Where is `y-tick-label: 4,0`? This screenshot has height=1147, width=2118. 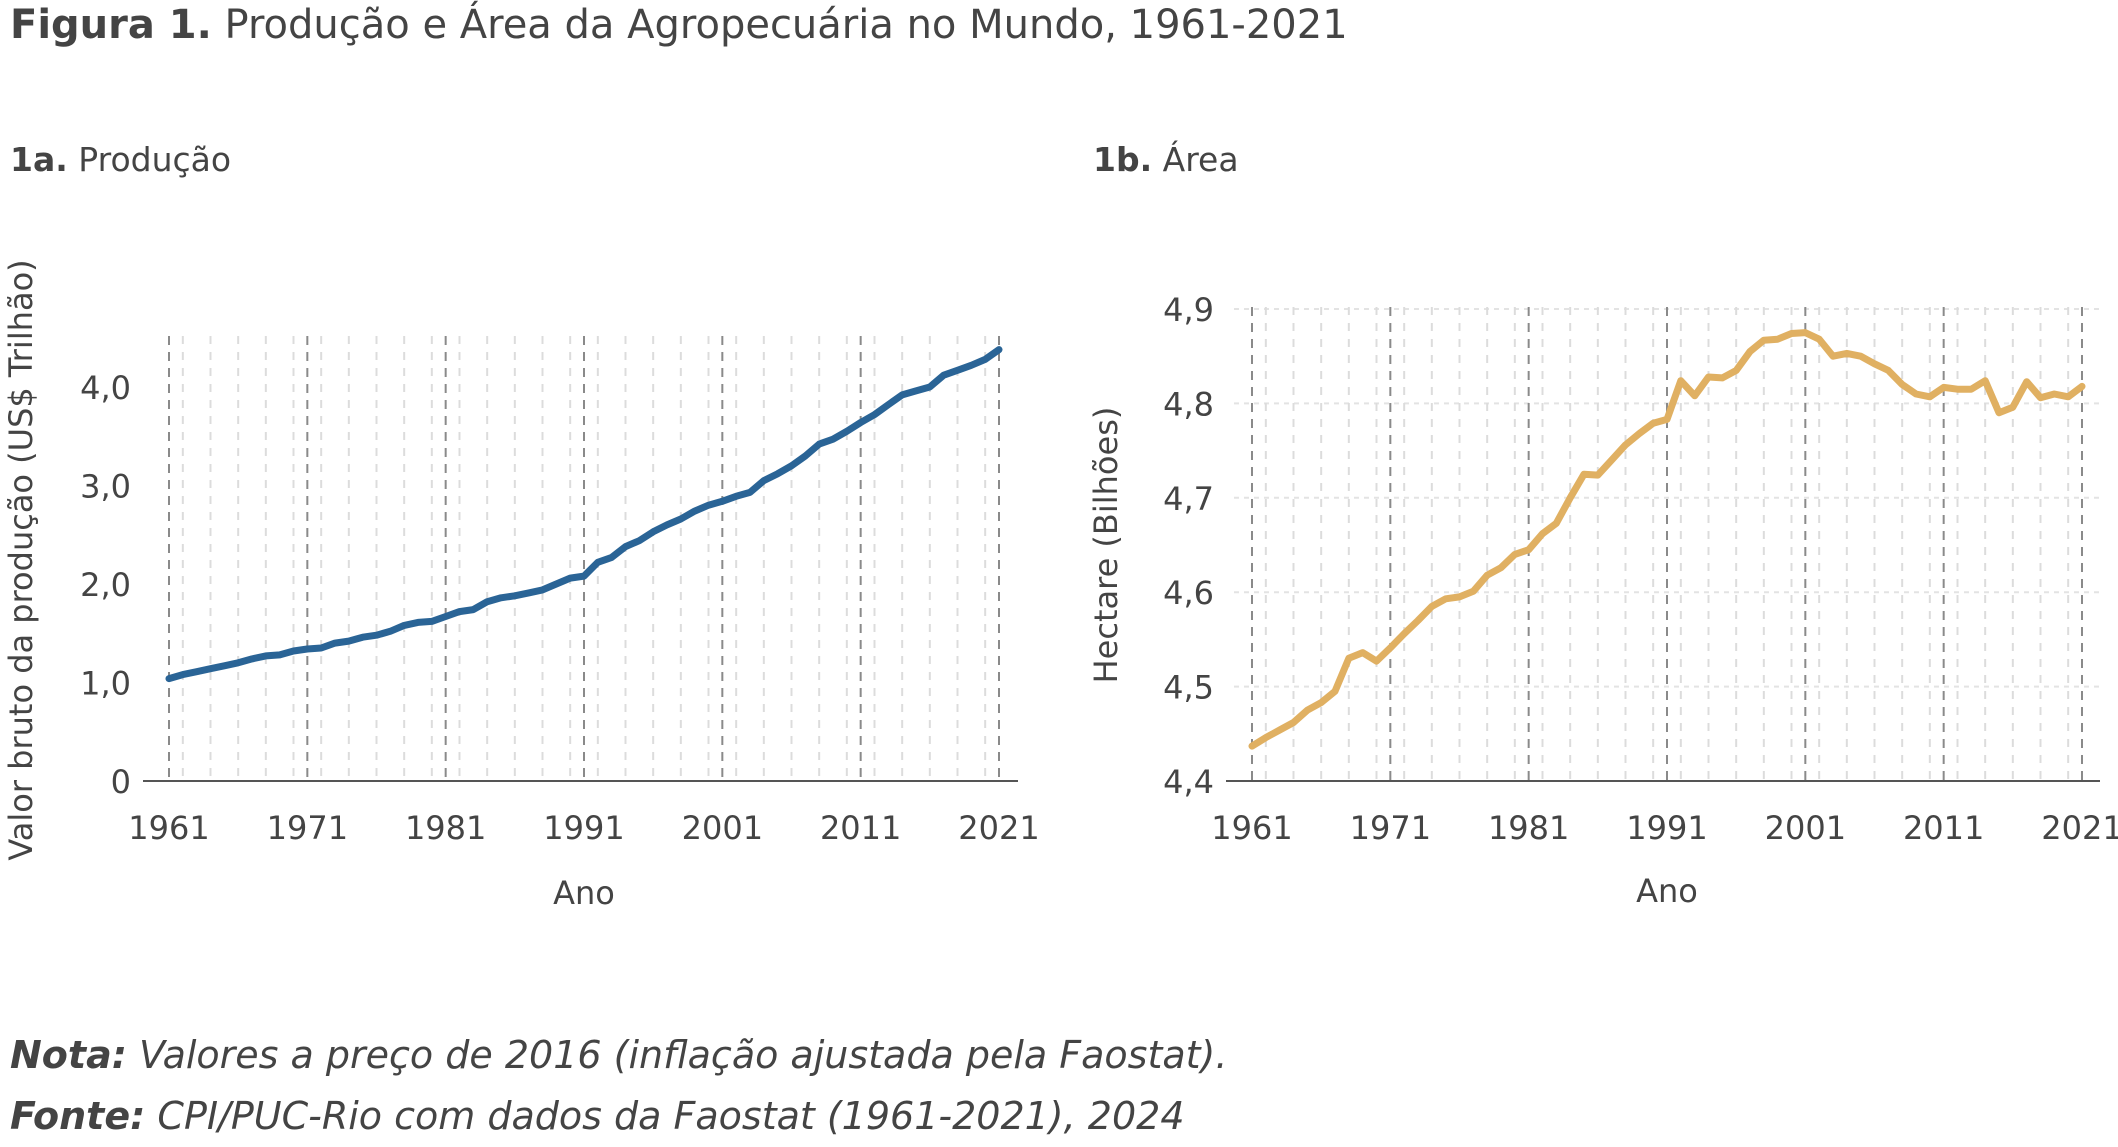 y-tick-label: 4,0 is located at coordinates (105, 388).